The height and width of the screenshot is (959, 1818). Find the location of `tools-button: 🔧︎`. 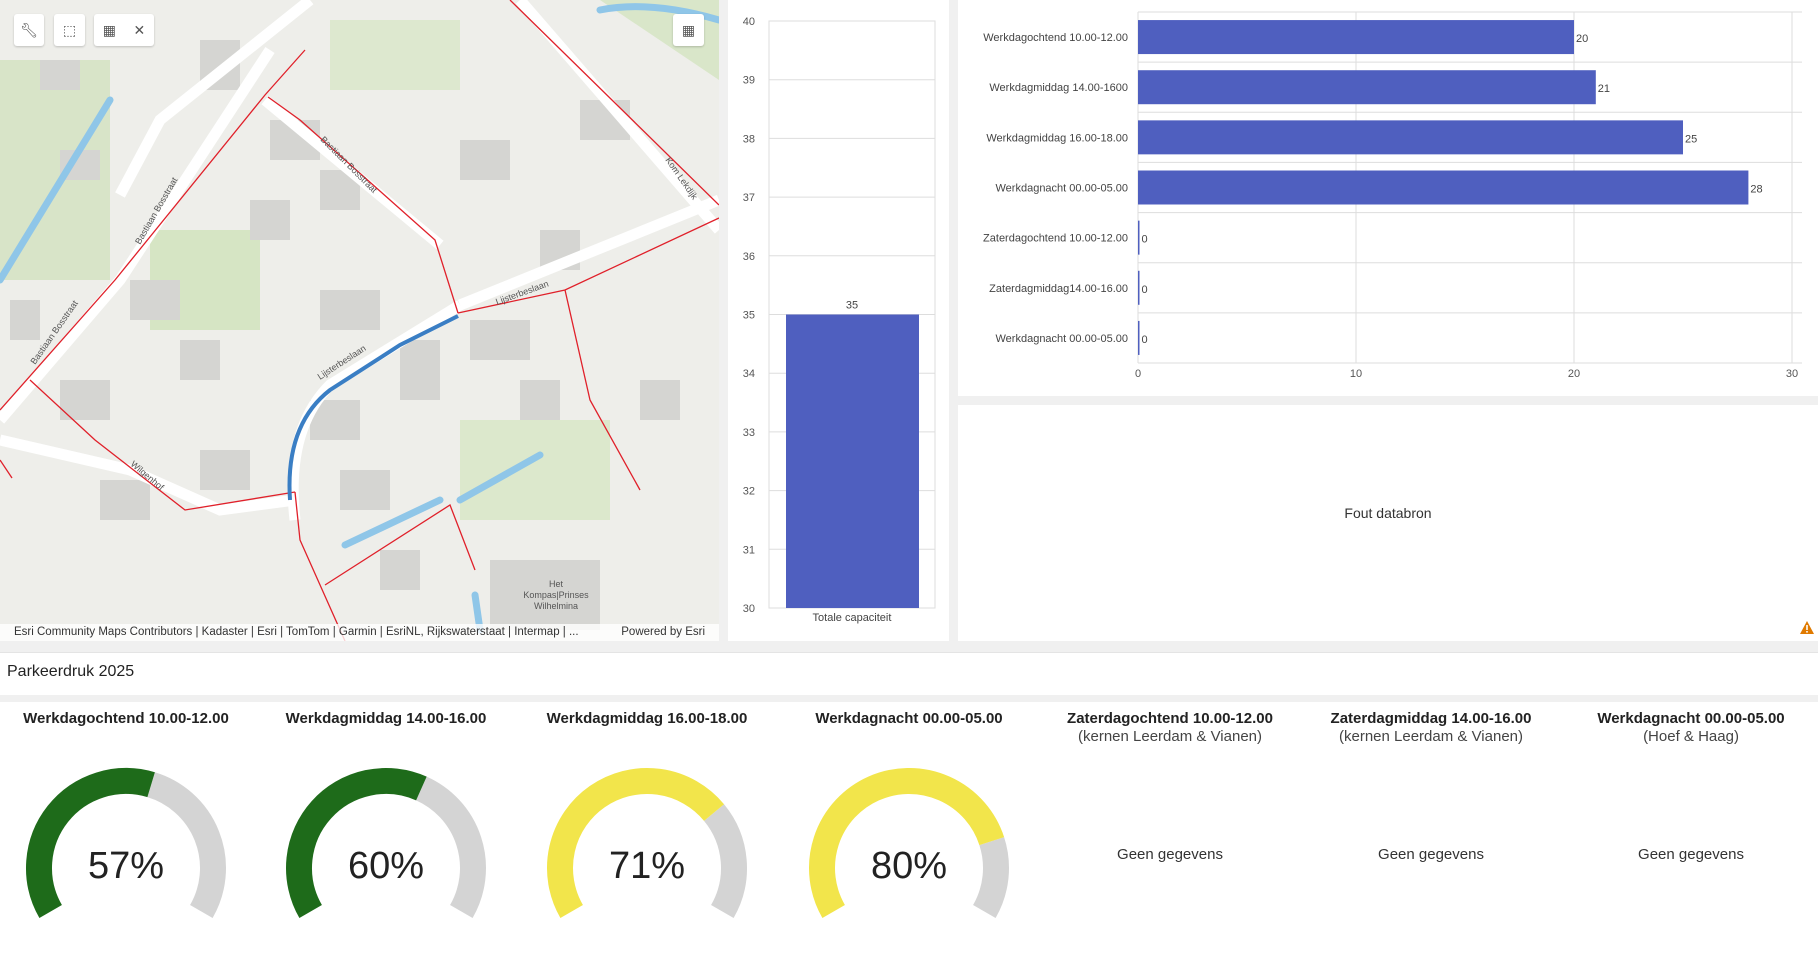

tools-button: 🔧︎ is located at coordinates (29, 30).